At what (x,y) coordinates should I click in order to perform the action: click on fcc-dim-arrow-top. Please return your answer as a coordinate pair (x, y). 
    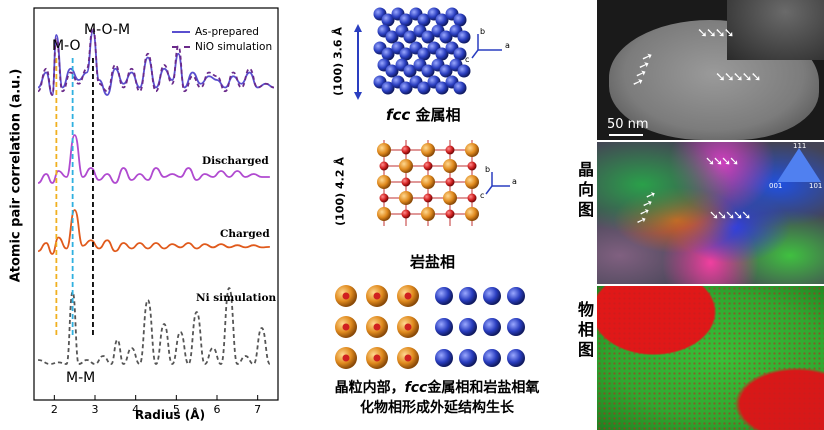
    Looking at the image, I should click on (358, 28).